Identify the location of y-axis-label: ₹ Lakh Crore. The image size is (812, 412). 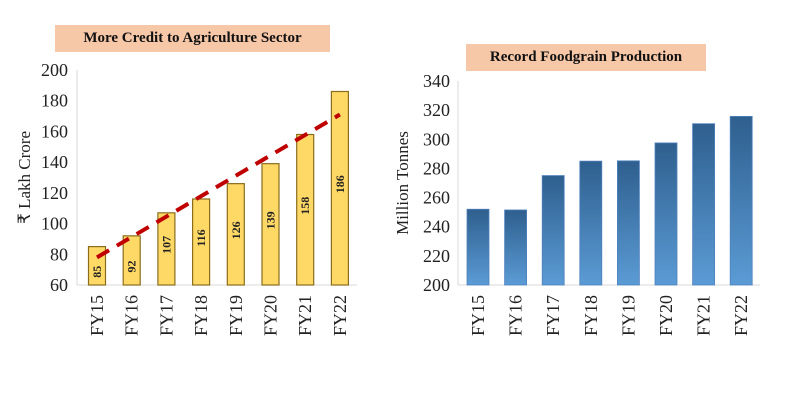
(24, 177).